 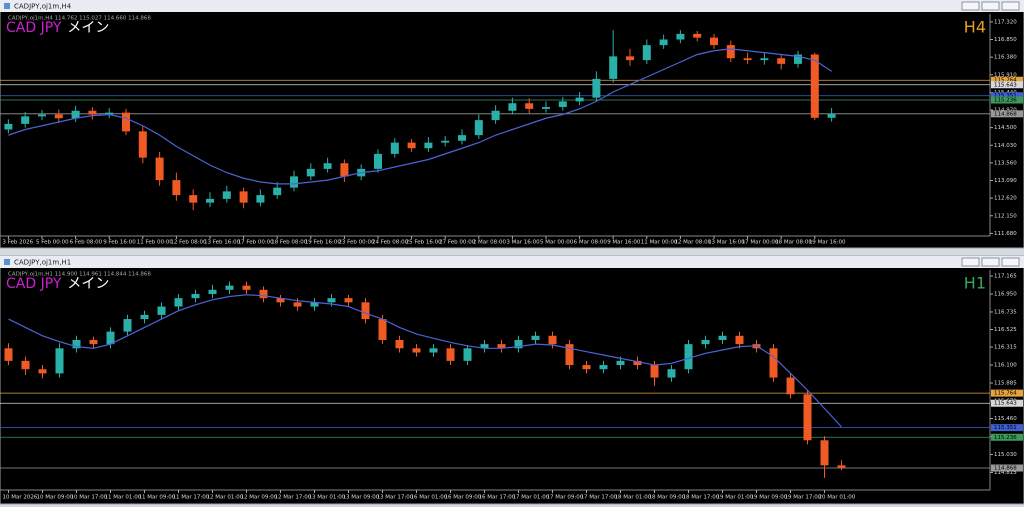 What do you see at coordinates (289, 243) in the screenshot?
I see `x-tick-label: 18 Feb 08:00` at bounding box center [289, 243].